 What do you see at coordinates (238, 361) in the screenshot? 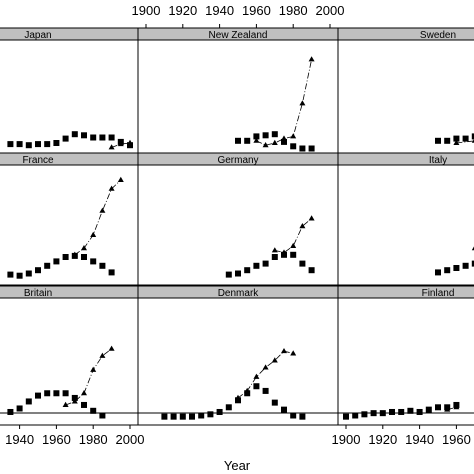
I see `panel-box-denmark` at bounding box center [238, 361].